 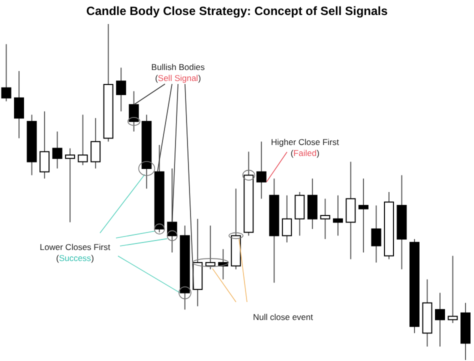 What do you see at coordinates (75, 247) in the screenshot?
I see `annotation: Lower Closes First` at bounding box center [75, 247].